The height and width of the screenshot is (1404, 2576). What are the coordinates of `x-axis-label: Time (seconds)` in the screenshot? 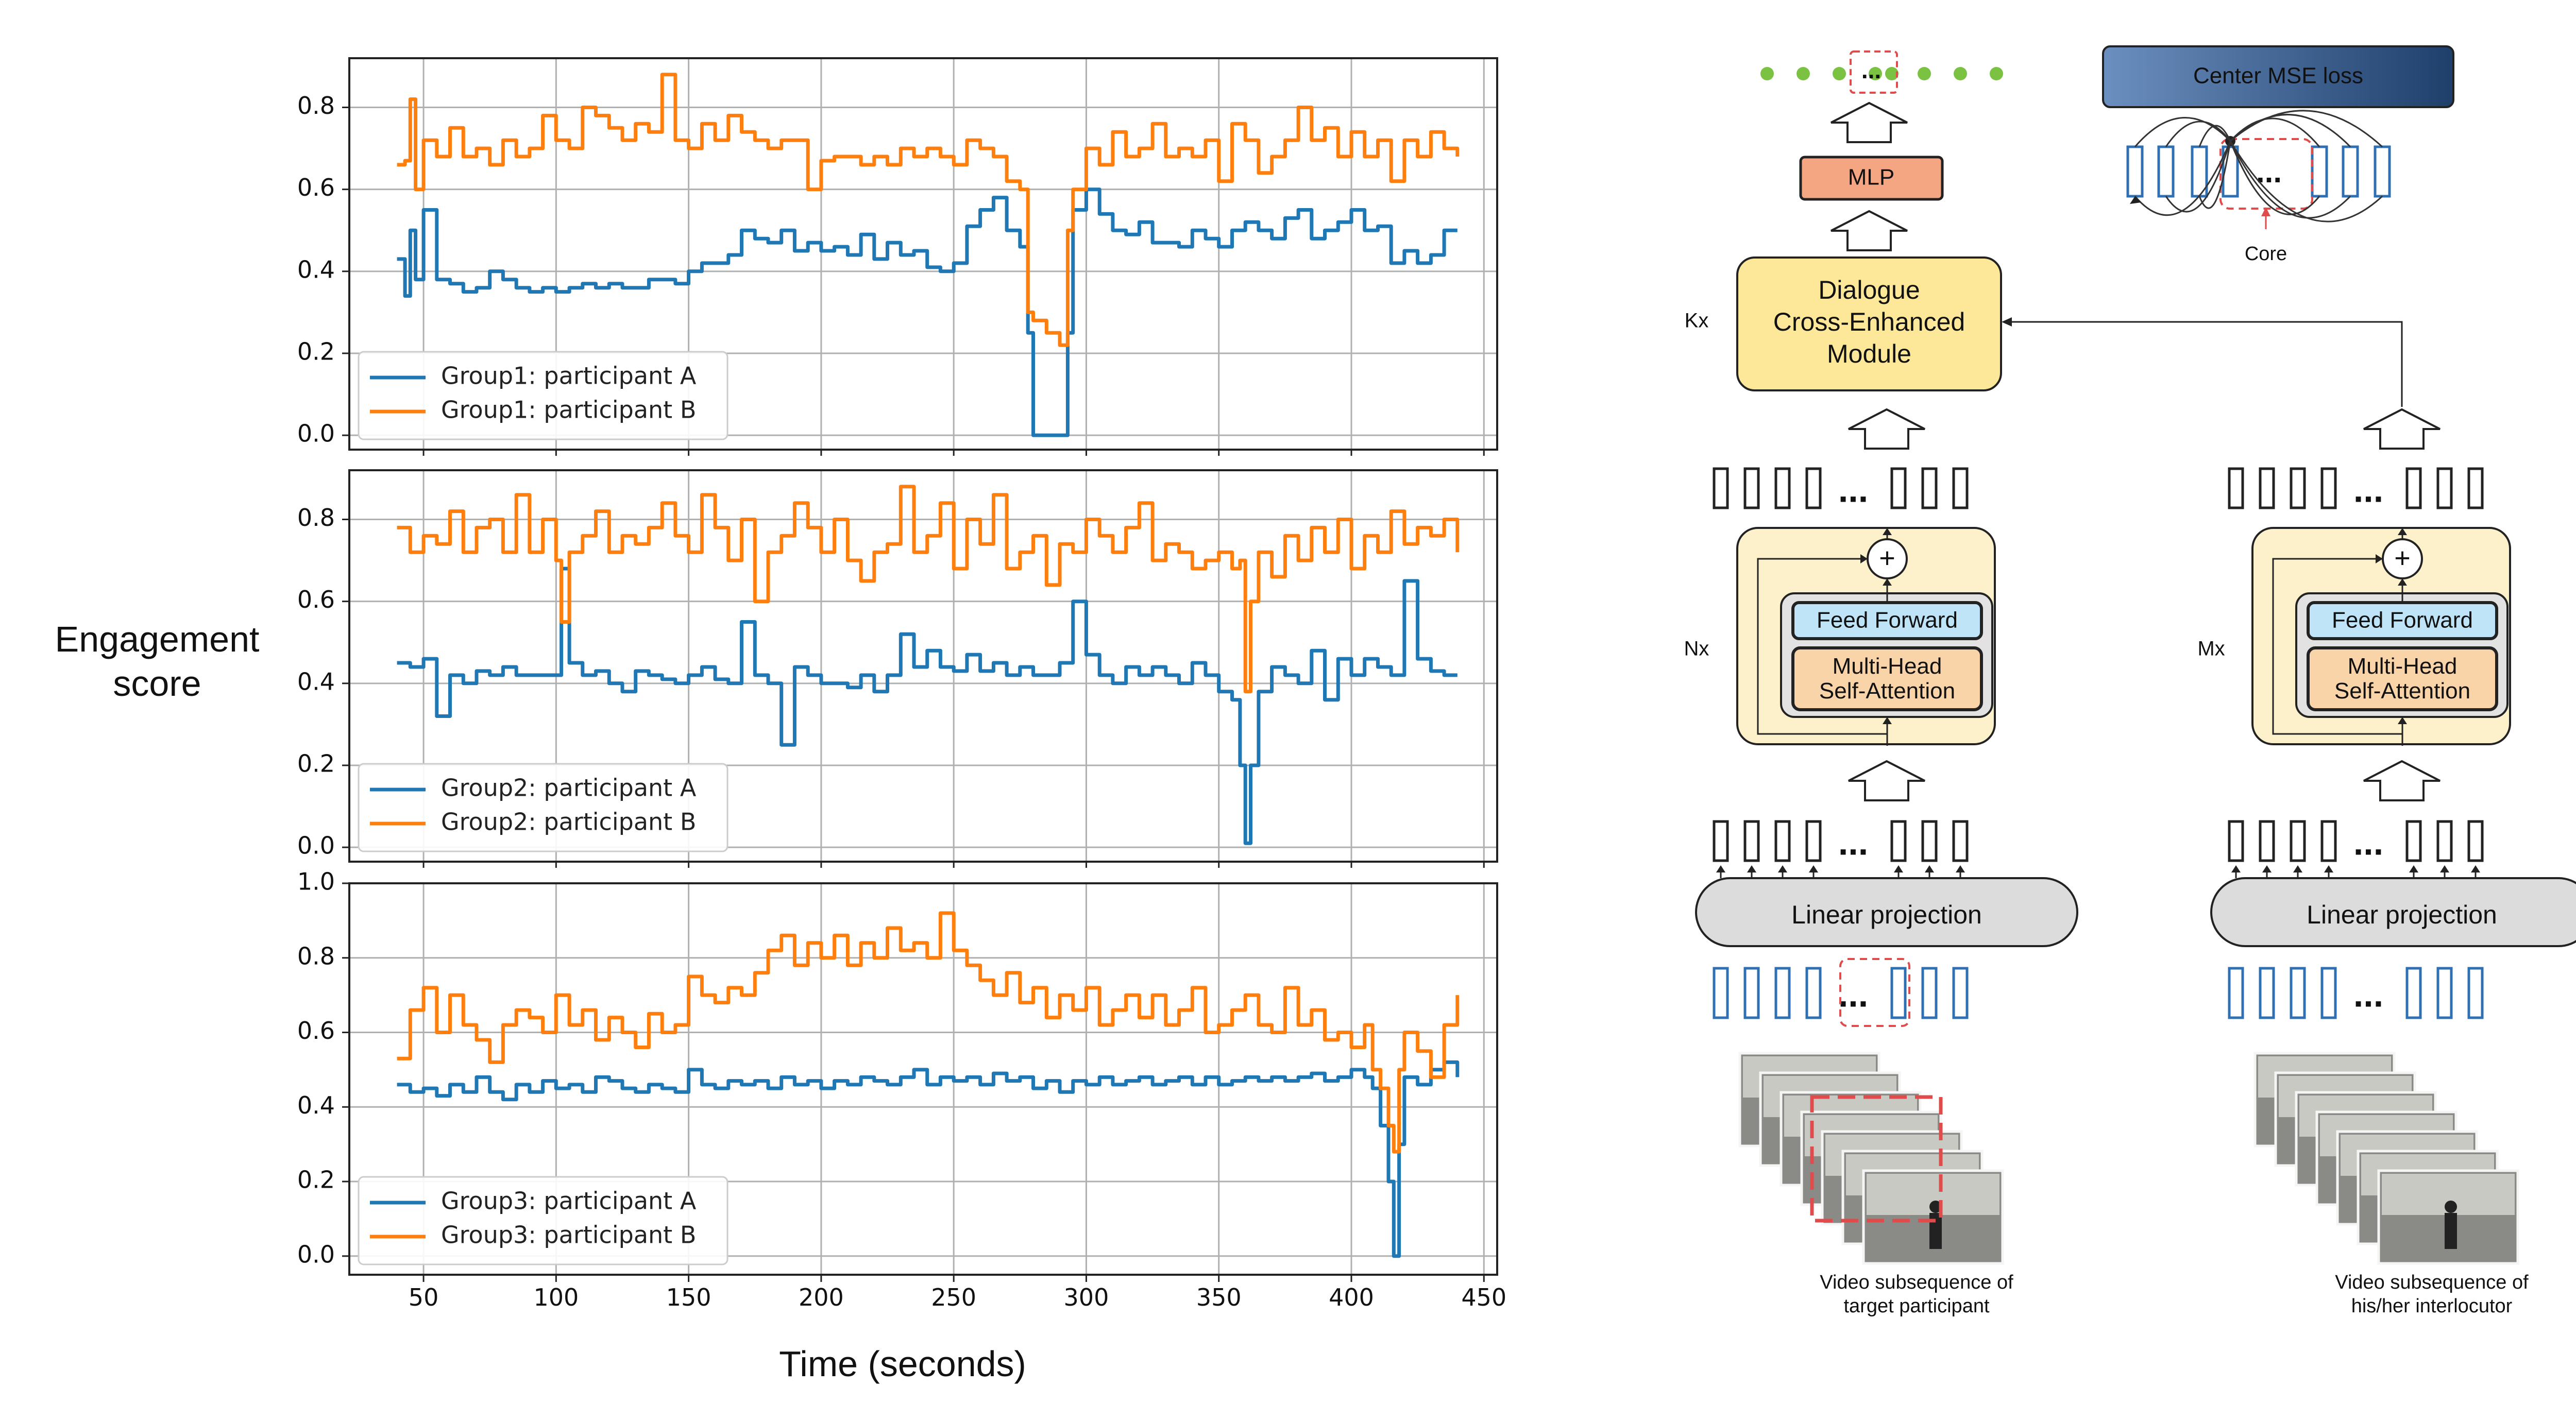 It's located at (902, 1364).